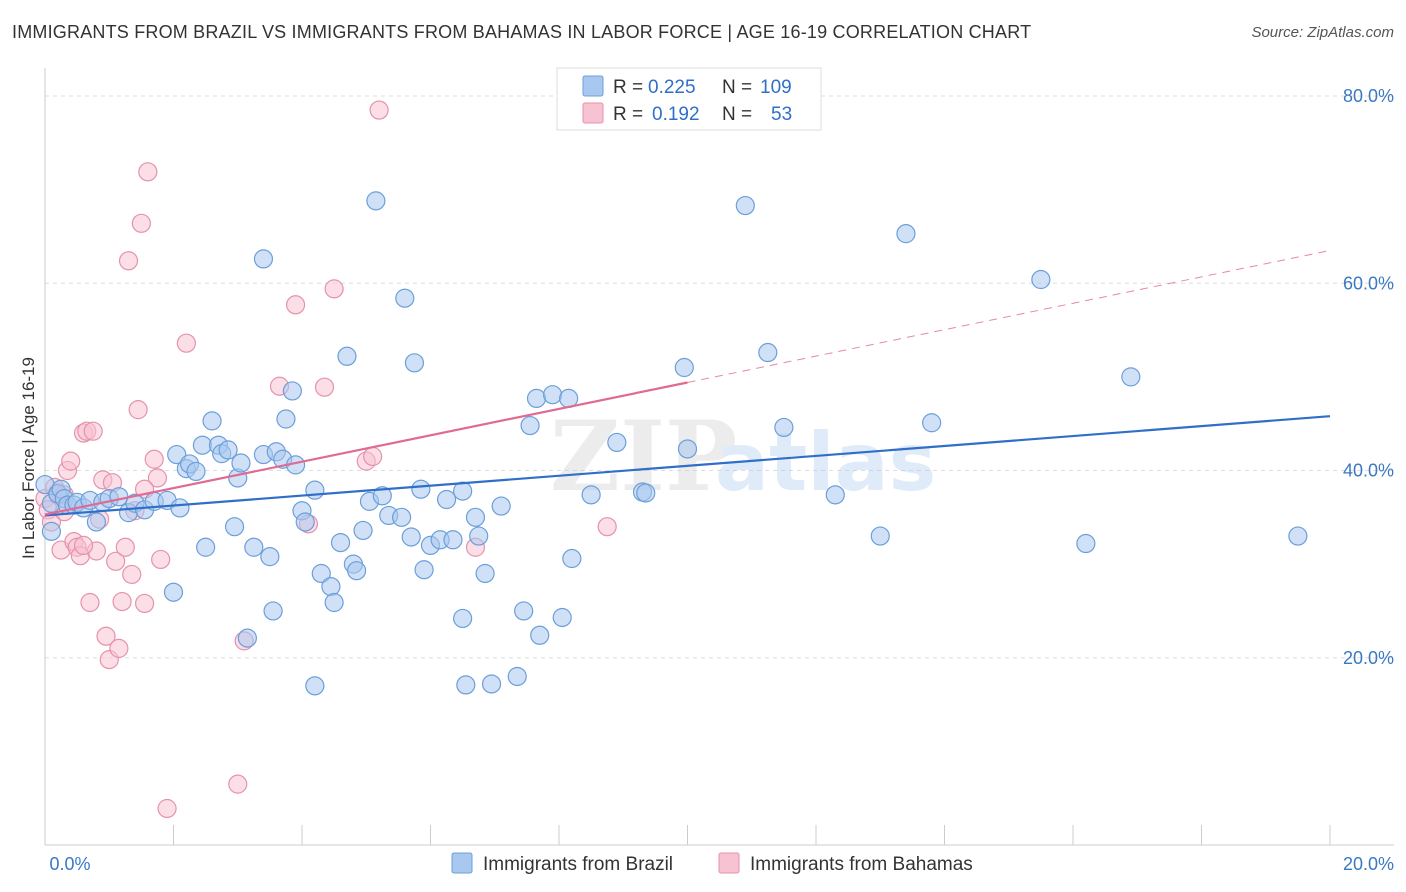 The height and width of the screenshot is (892, 1406). What do you see at coordinates (593, 113) in the screenshot?
I see `bahamas-legend-swatch` at bounding box center [593, 113].